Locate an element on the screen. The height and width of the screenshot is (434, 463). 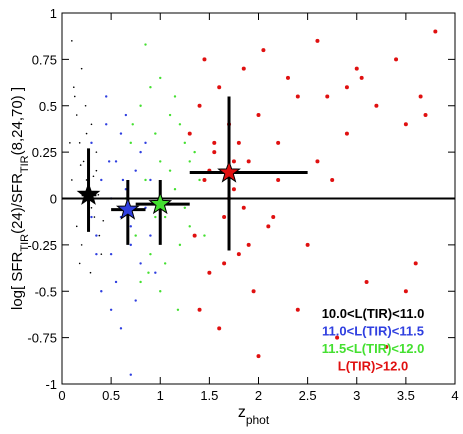
legend-label: 11.5<L(TIR)<12.0 is located at coordinates (373, 348).